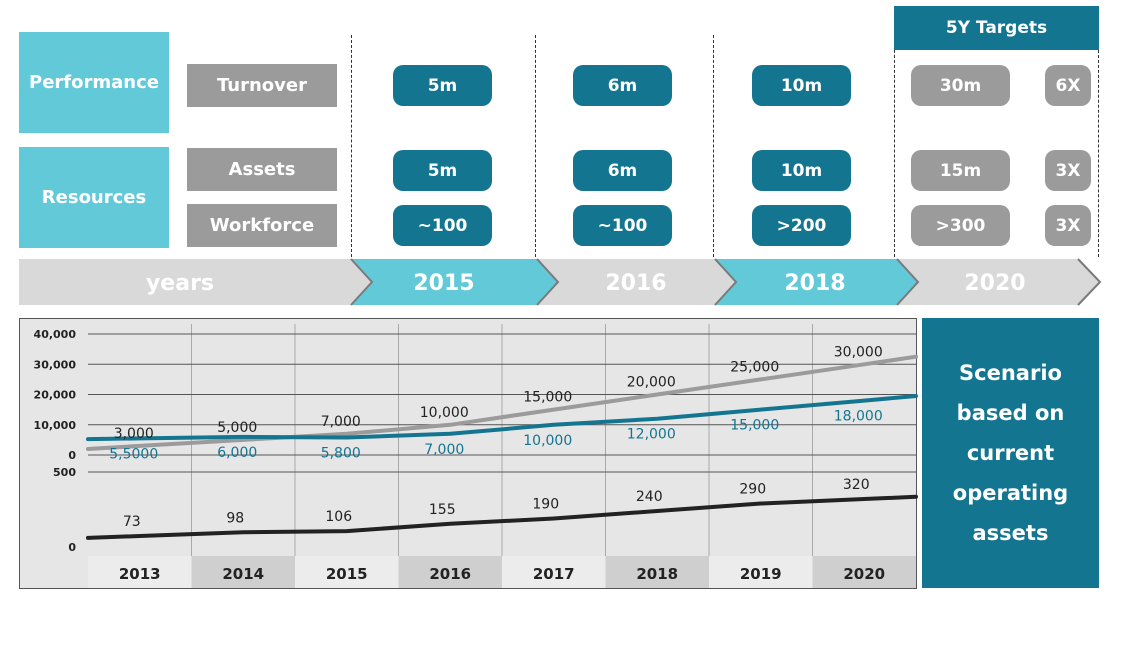 Image resolution: width=1137 pixels, height=651 pixels. I want to click on x-tick-label: 2019, so click(761, 574).